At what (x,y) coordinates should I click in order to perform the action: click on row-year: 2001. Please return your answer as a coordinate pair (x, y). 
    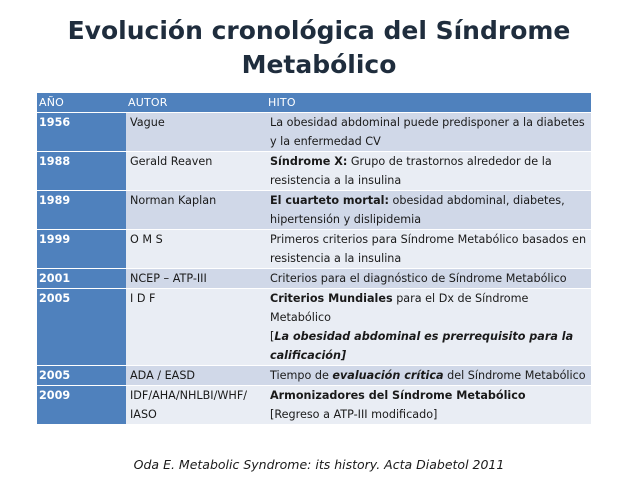
    Looking at the image, I should click on (81, 278).